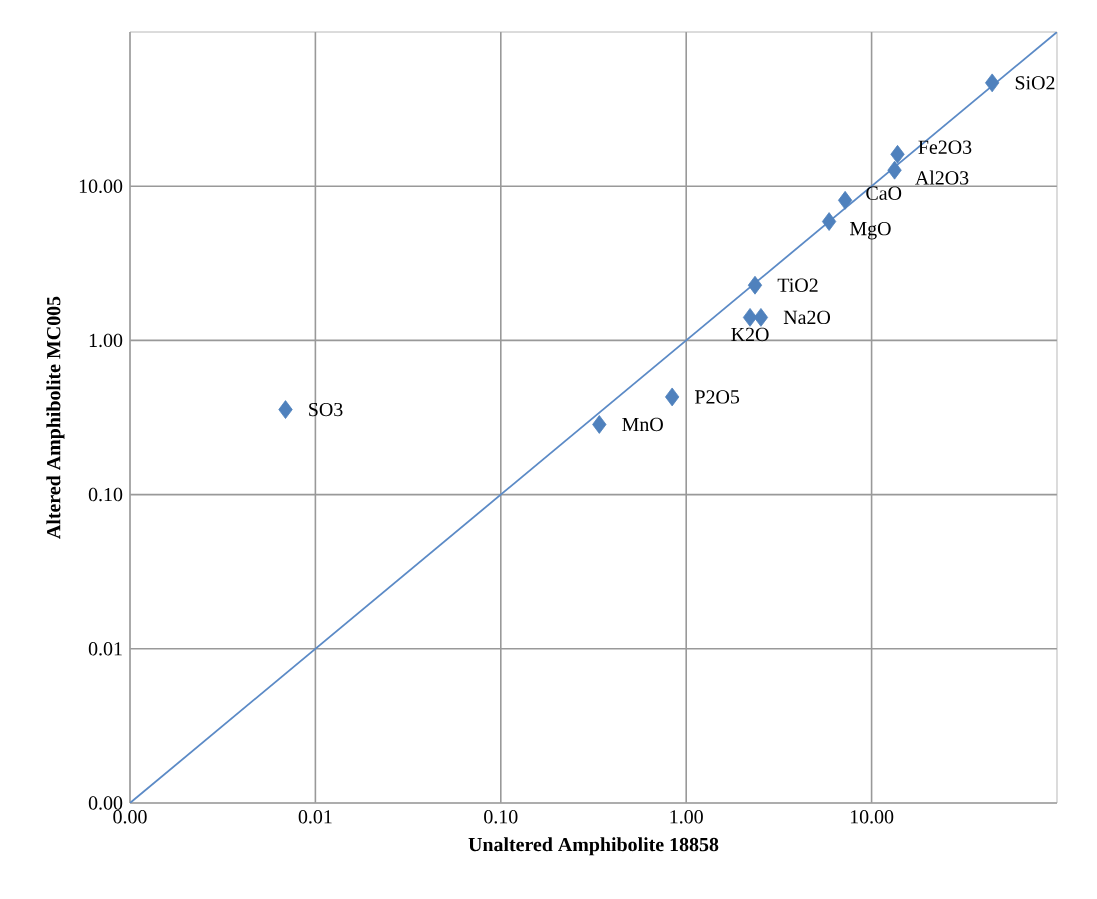 This screenshot has width=1097, height=899. I want to click on annotation: K2O, so click(750, 334).